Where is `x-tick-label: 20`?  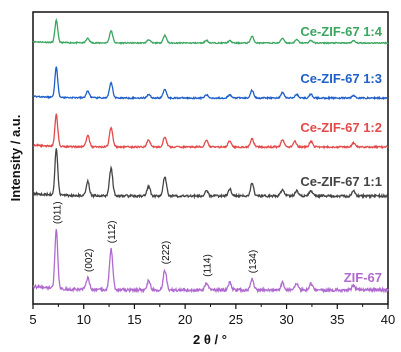 x-tick-label: 20 is located at coordinates (185, 319).